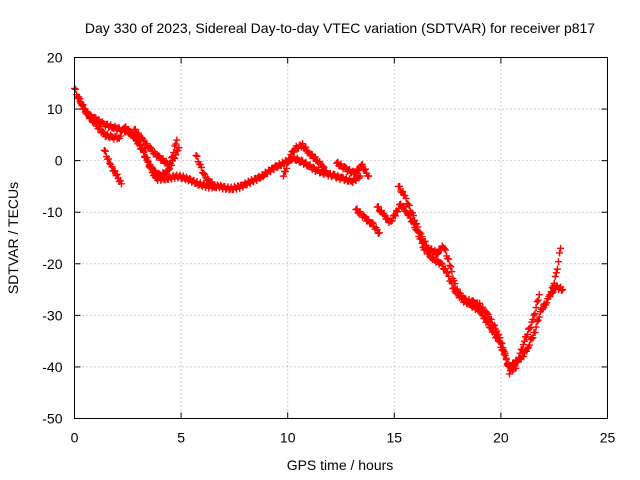 This screenshot has width=640, height=480. Describe the element at coordinates (181, 438) in the screenshot. I see `x-tick-label: 5` at that location.